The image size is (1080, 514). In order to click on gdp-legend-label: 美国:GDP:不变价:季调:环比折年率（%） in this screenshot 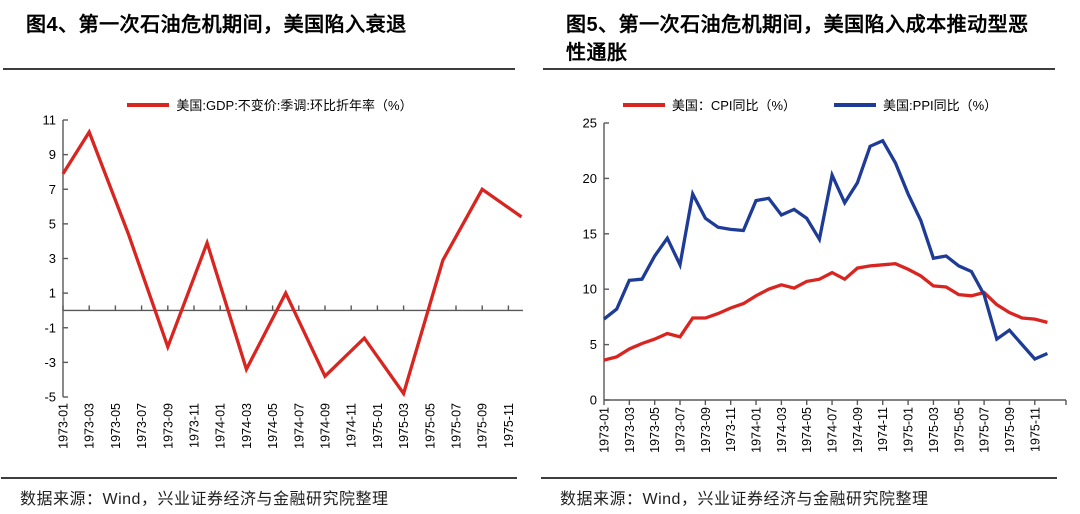, I will do `click(294, 105)`.